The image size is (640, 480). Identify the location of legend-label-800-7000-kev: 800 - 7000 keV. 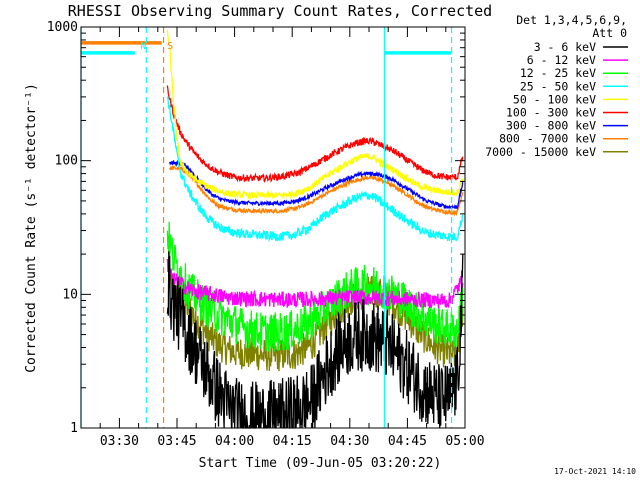
(547, 139).